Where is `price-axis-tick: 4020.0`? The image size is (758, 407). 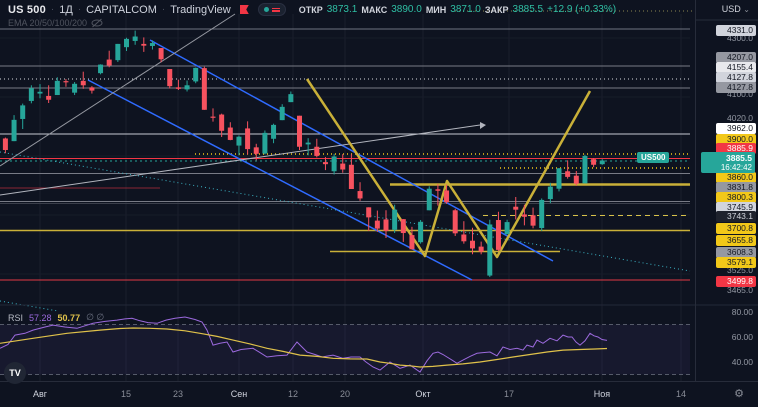
price-axis-tick: 4020.0 is located at coordinates (740, 118).